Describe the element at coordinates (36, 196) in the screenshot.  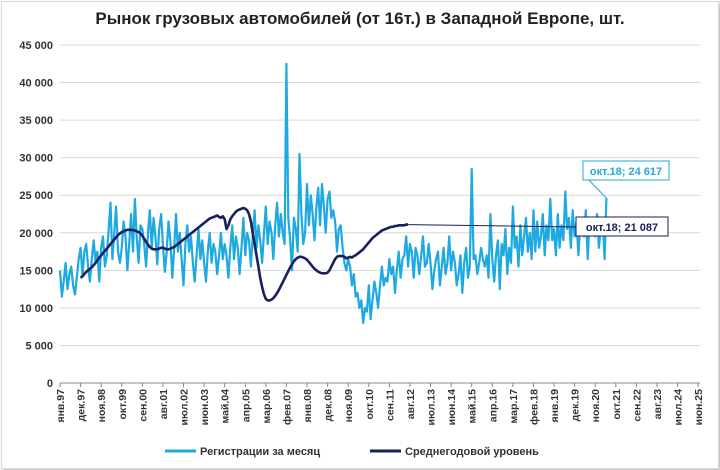
I see `y-tick-label: 25 000` at that location.